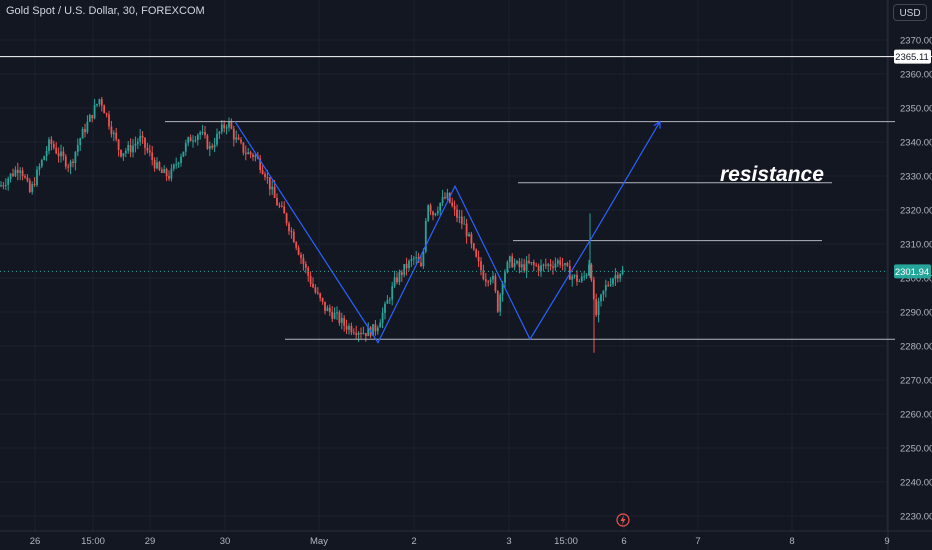 This screenshot has height=550, width=932. Describe the element at coordinates (916, 347) in the screenshot. I see `price-tick-label: 2280.00` at that location.